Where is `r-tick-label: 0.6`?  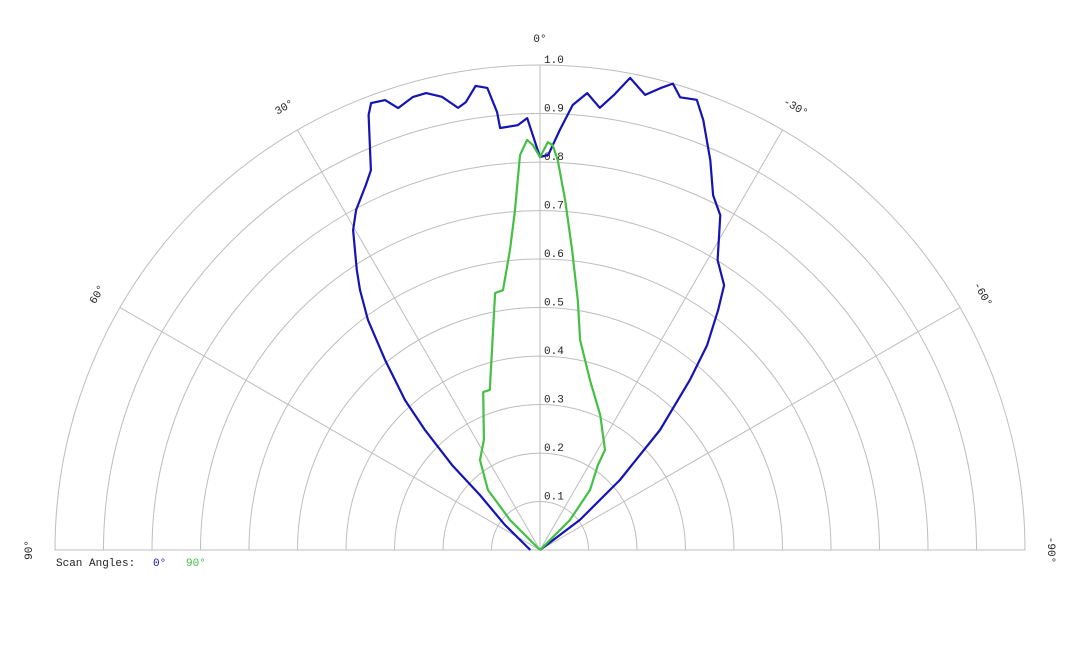
r-tick-label: 0.6 is located at coordinates (554, 255).